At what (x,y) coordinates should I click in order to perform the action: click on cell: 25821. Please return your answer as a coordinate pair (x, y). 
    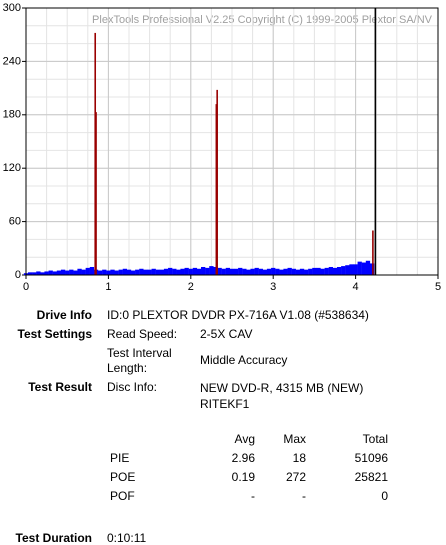
    Looking at the image, I should click on (371, 477).